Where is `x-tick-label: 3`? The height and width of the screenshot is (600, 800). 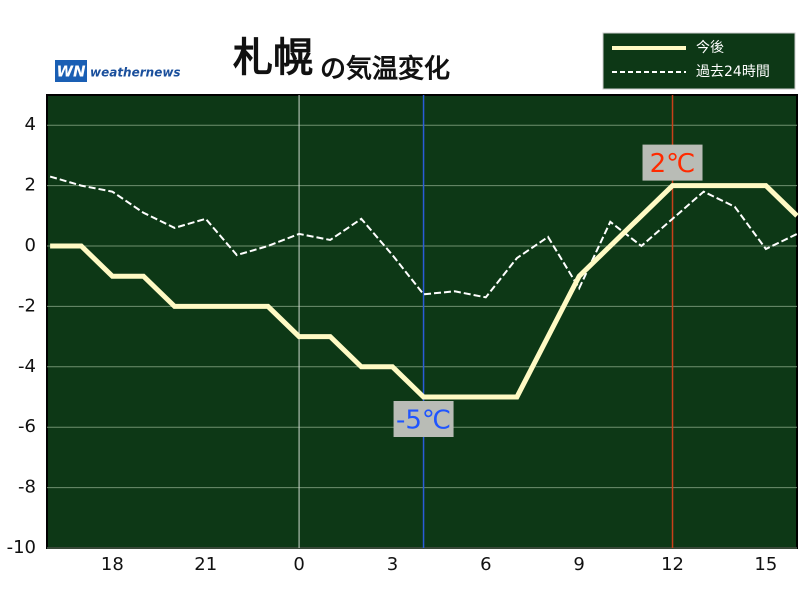 x-tick-label: 3 is located at coordinates (392, 564).